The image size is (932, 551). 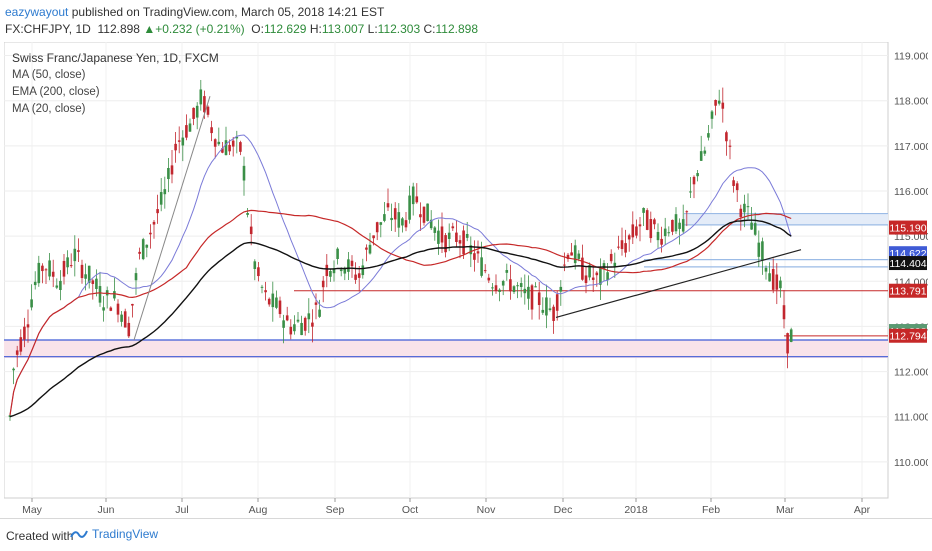 What do you see at coordinates (106, 510) in the screenshot?
I see `x-tick-label: Jun` at bounding box center [106, 510].